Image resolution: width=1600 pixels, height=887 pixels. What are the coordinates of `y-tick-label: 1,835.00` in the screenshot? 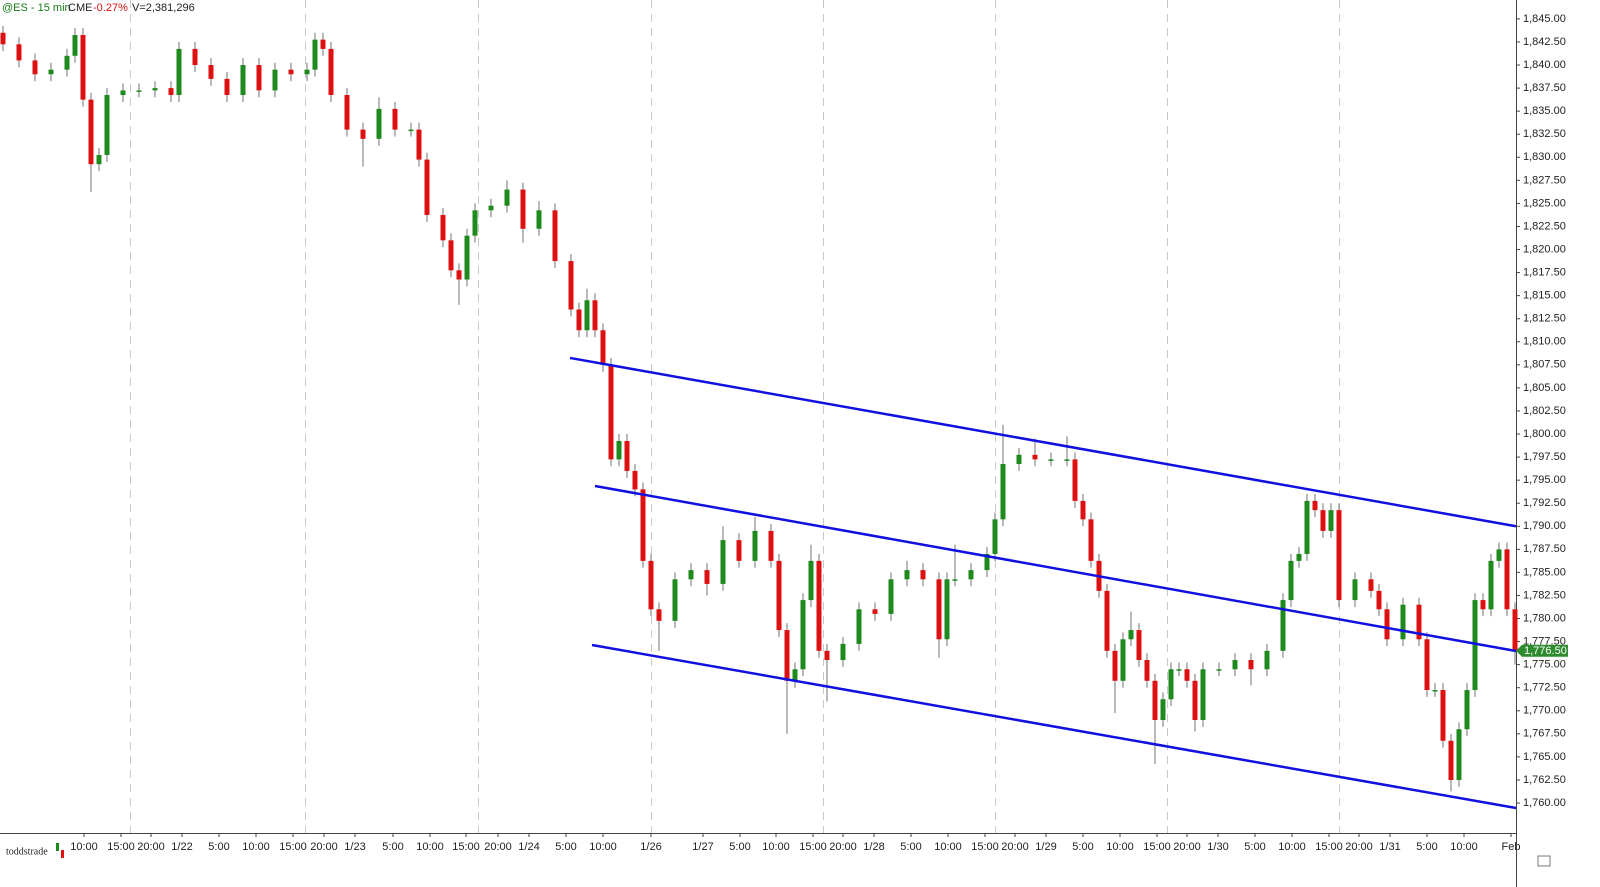 It's located at (1544, 111).